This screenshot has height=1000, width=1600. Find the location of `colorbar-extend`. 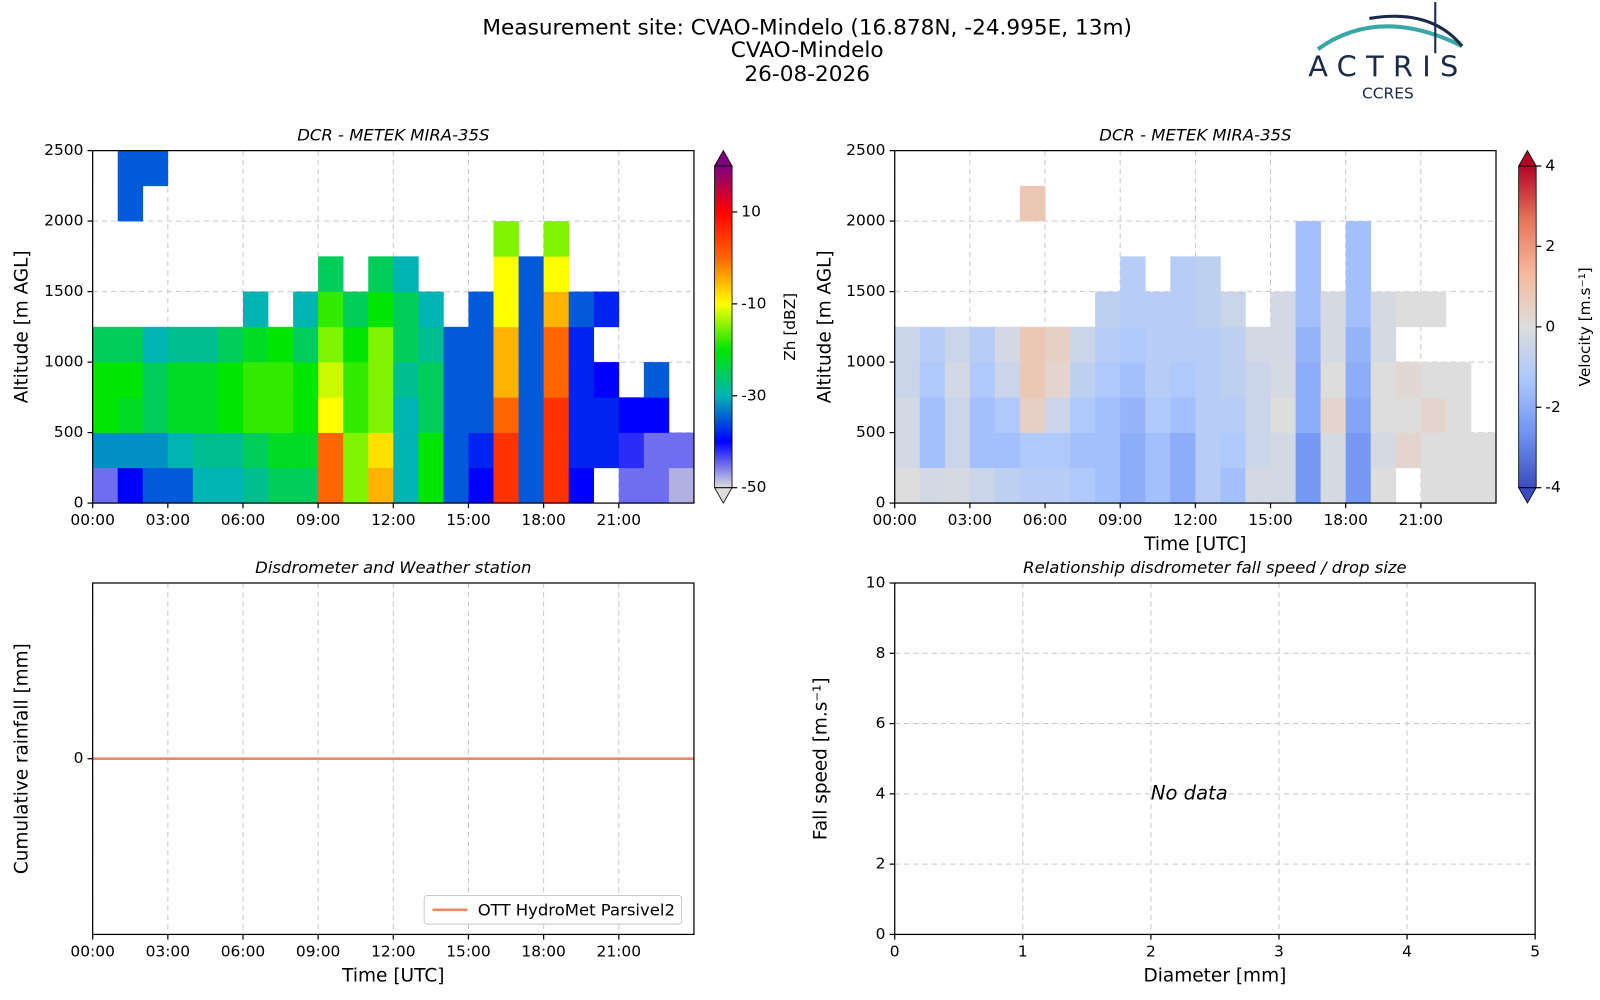

colorbar-extend is located at coordinates (1527, 158).